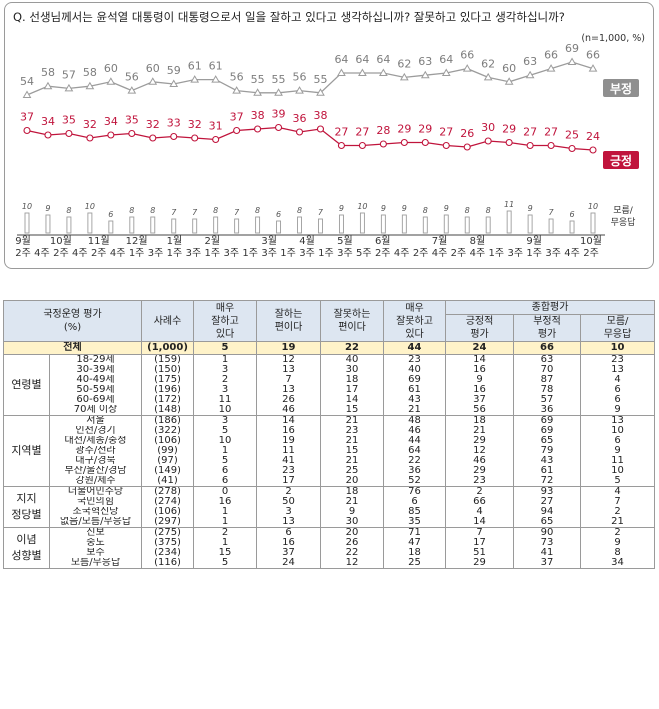  Describe the element at coordinates (480, 380) in the screenshot. I see `table-cell: 9` at that location.